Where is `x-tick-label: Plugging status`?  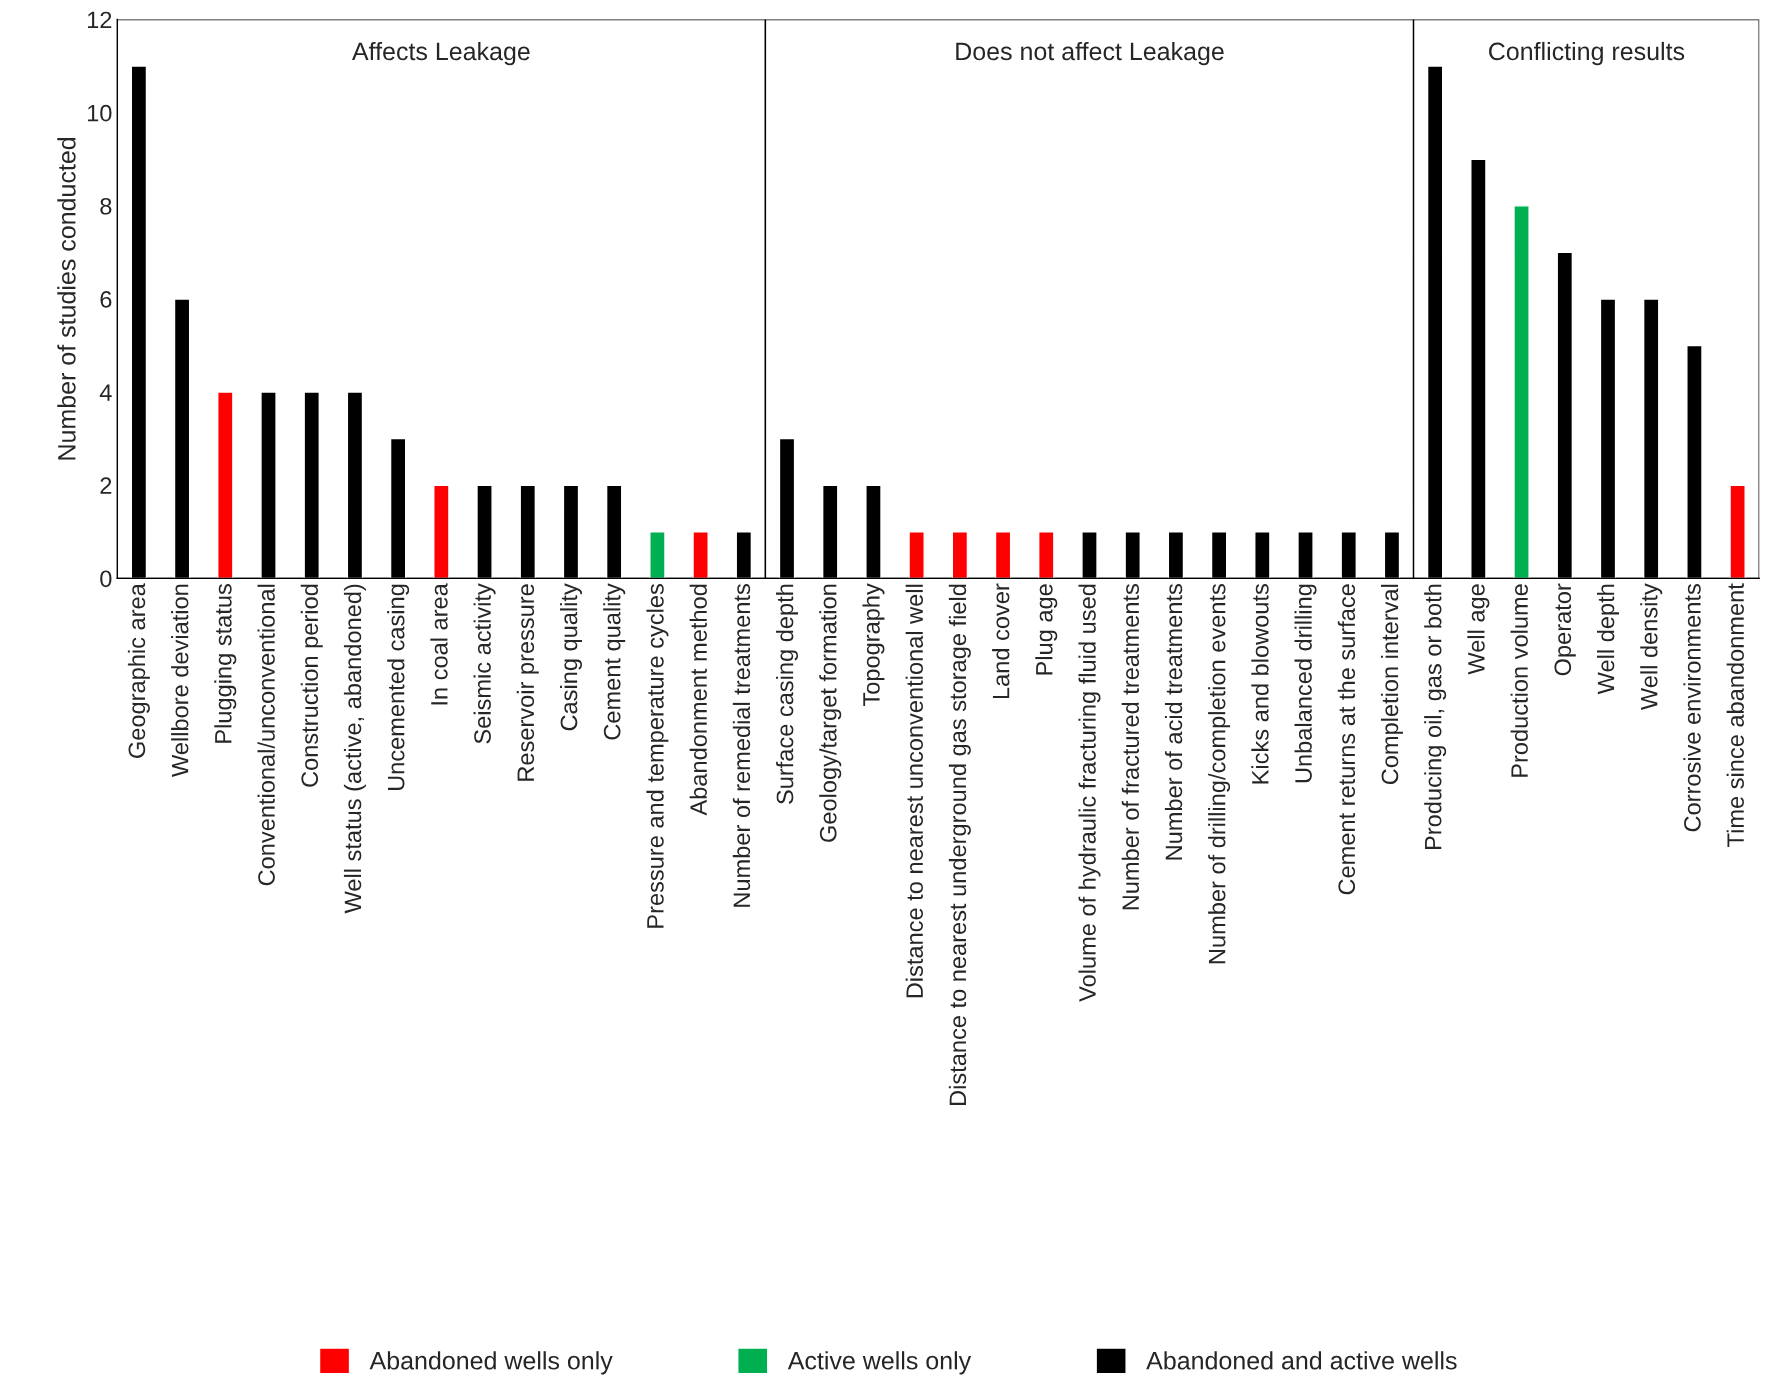
x-tick-label: Plugging status is located at coordinates (225, 663).